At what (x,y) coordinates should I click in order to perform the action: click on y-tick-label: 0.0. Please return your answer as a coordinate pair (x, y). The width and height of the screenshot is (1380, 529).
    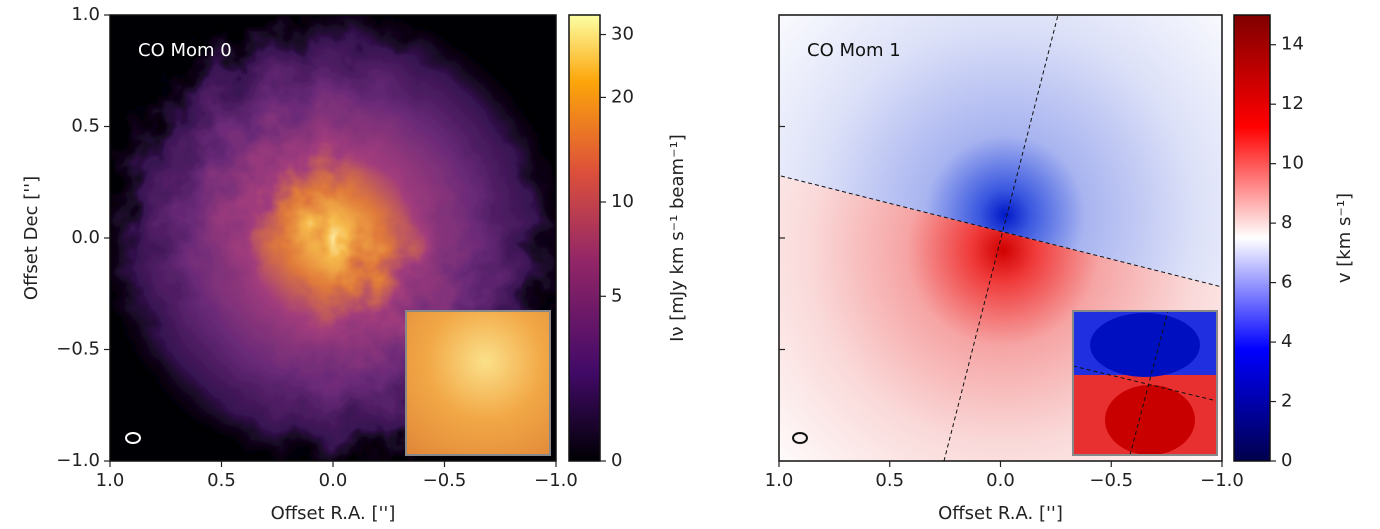
    Looking at the image, I should click on (85, 237).